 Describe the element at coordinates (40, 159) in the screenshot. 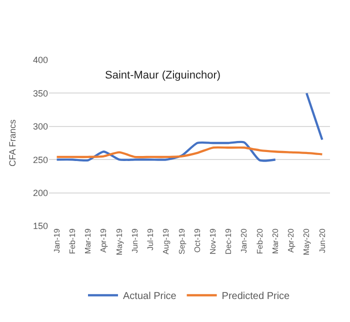

I see `y-tick-label: 250` at that location.